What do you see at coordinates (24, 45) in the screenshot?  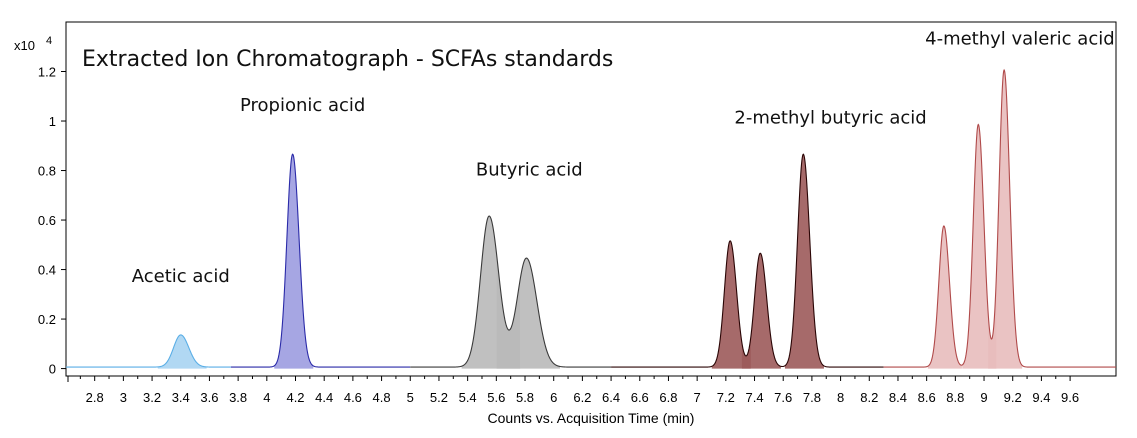 I see `y-multiplier-base: x10` at bounding box center [24, 45].